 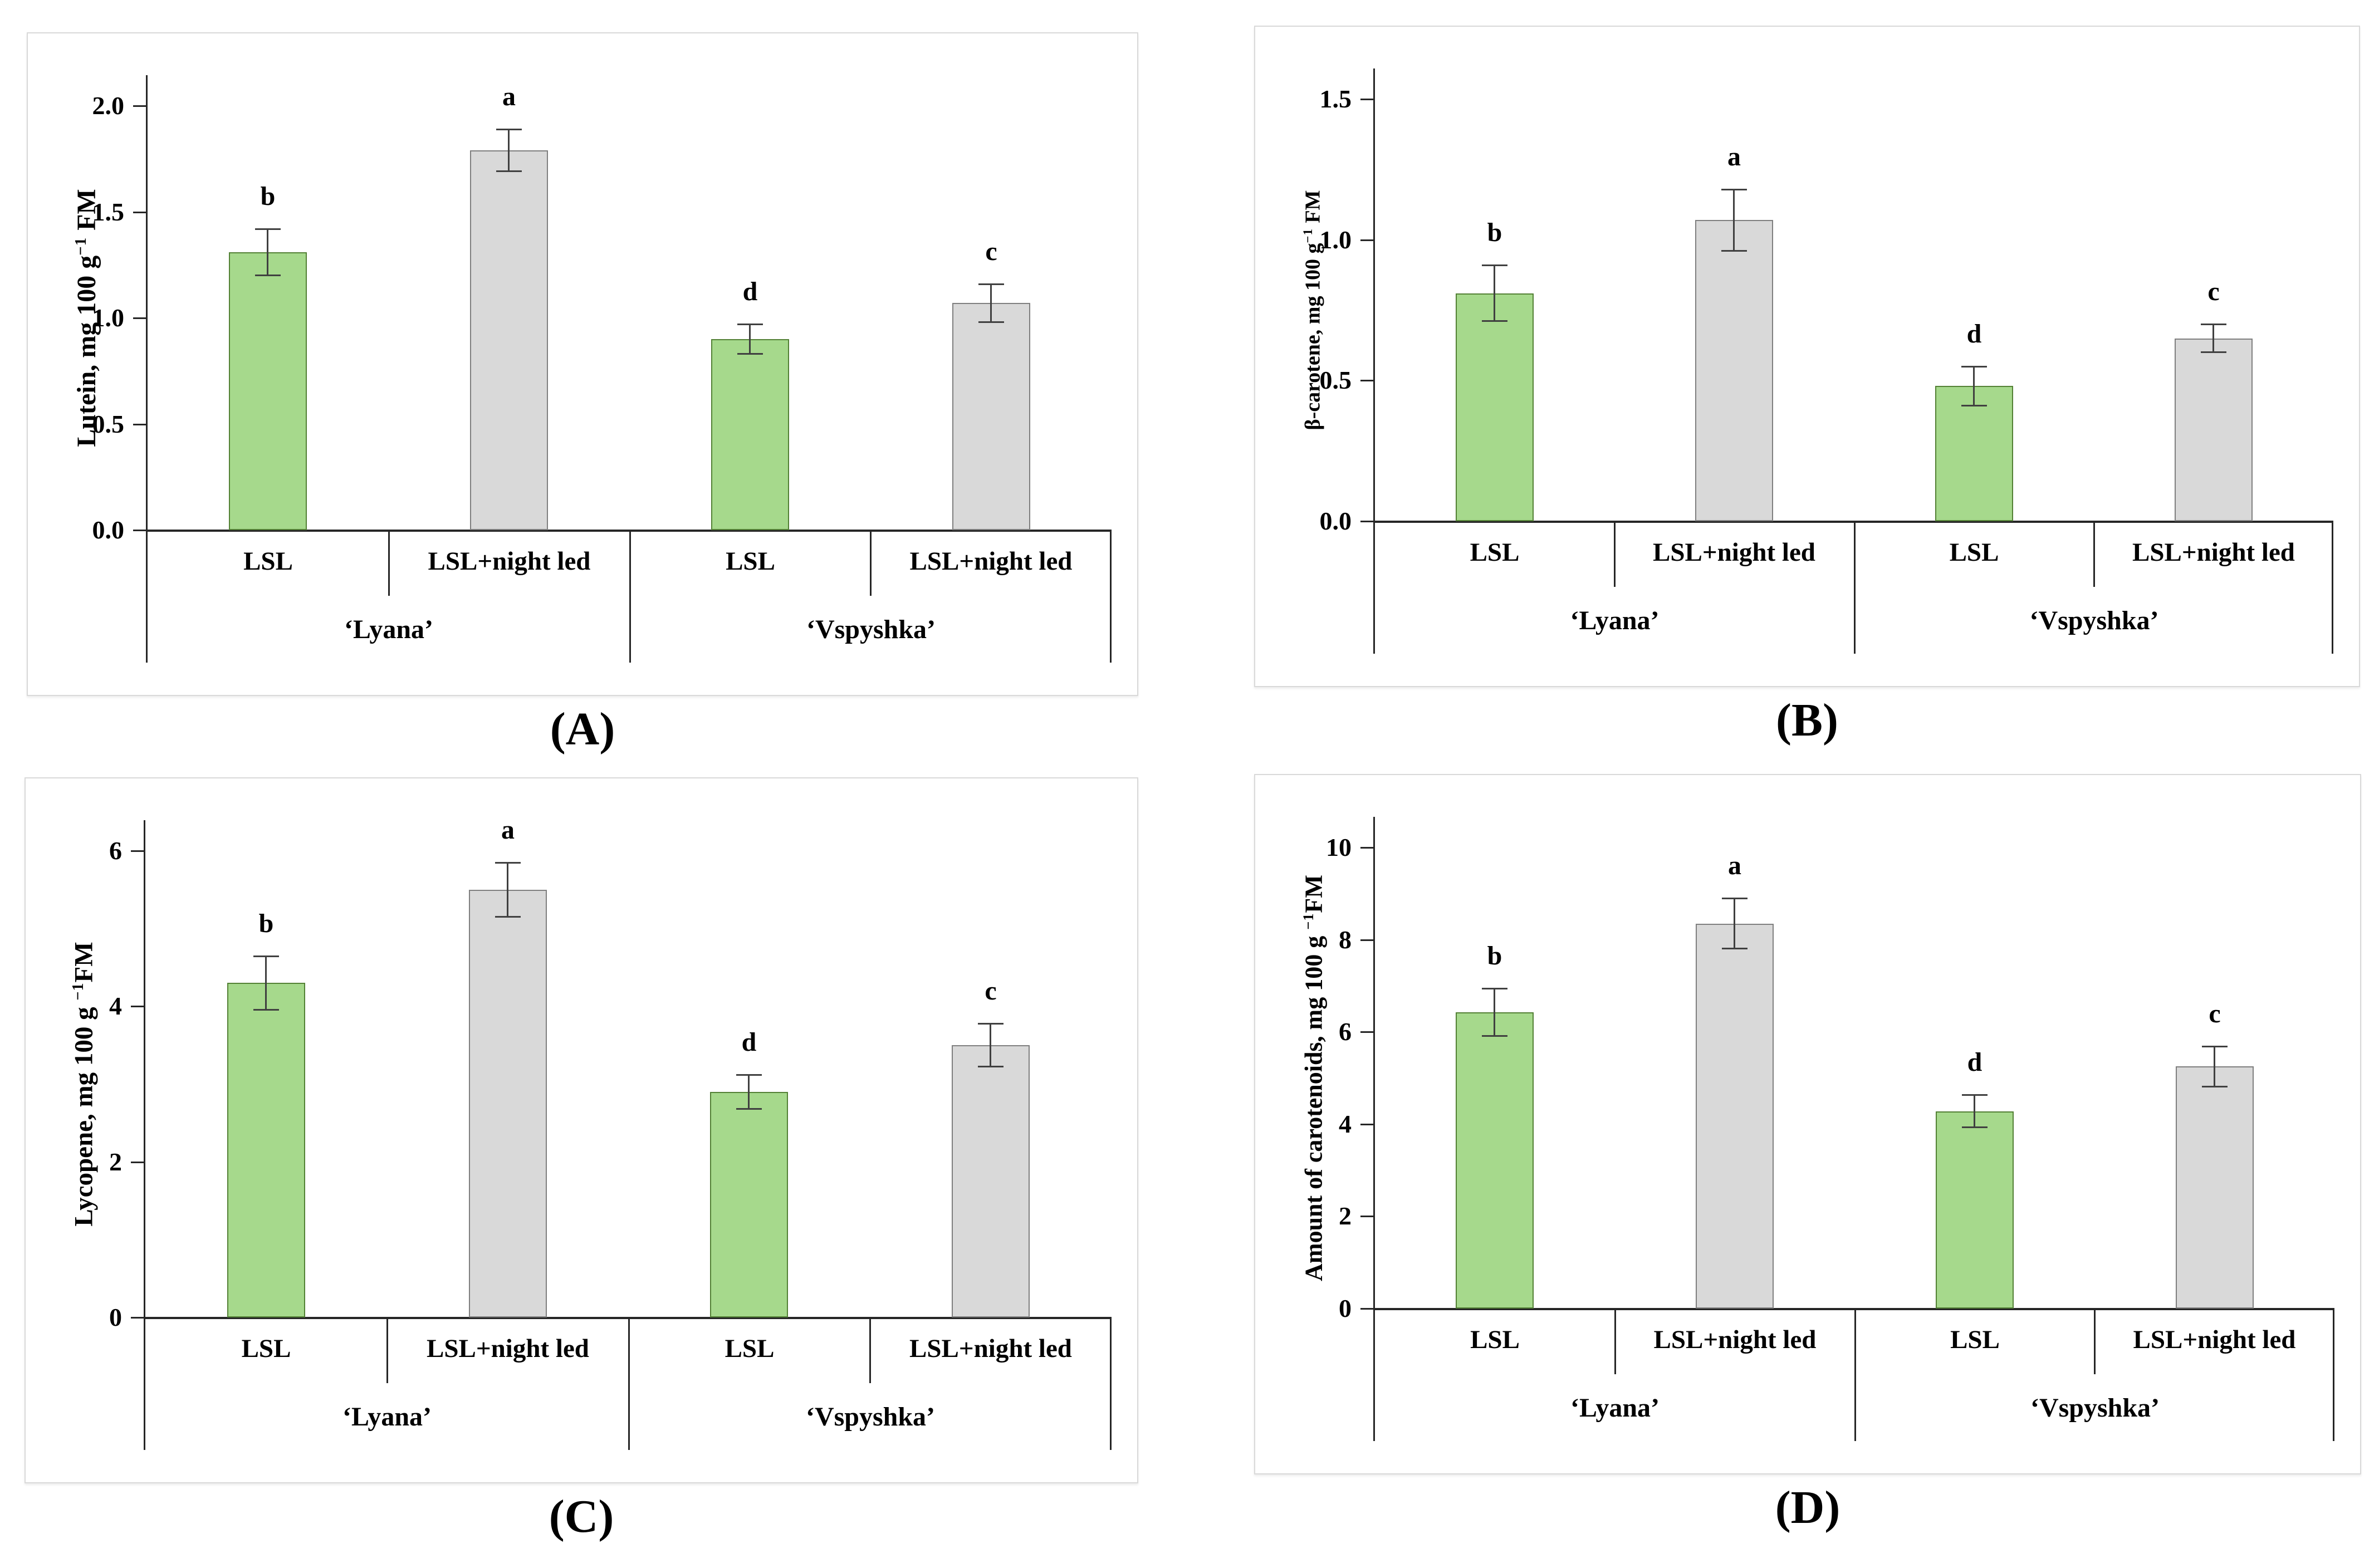 What do you see at coordinates (1308, 1078) in the screenshot?
I see `y-axis-label: Amount of carotenoids, mg 100 g −1FM` at bounding box center [1308, 1078].